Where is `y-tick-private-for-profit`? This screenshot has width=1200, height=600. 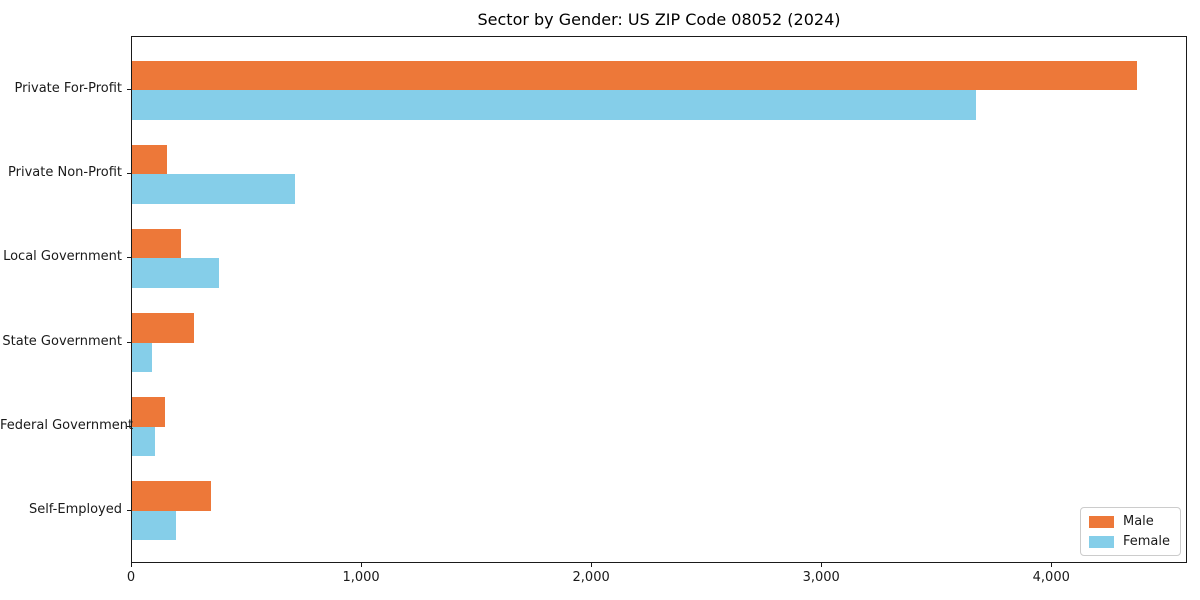
y-tick-private-for-profit is located at coordinates (129, 90).